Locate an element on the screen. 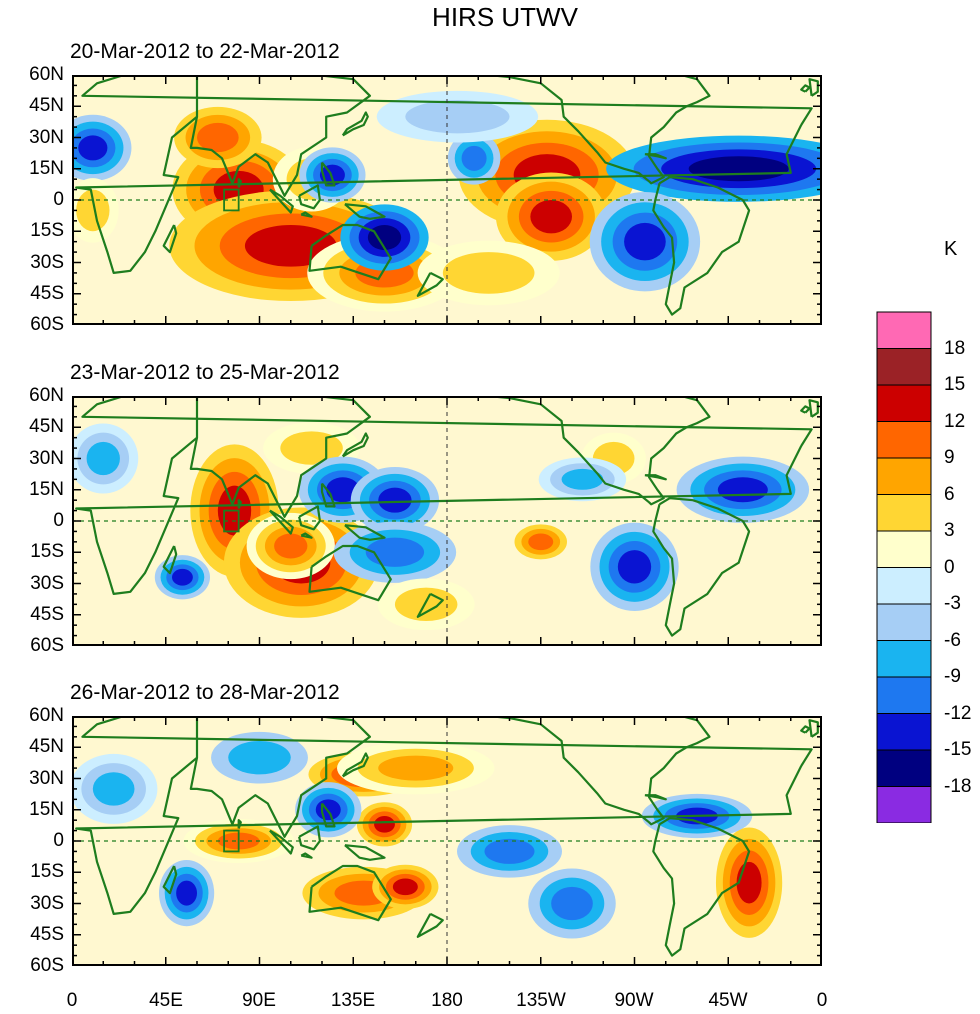  colorbar-tick-label: 9 is located at coordinates (949, 457).